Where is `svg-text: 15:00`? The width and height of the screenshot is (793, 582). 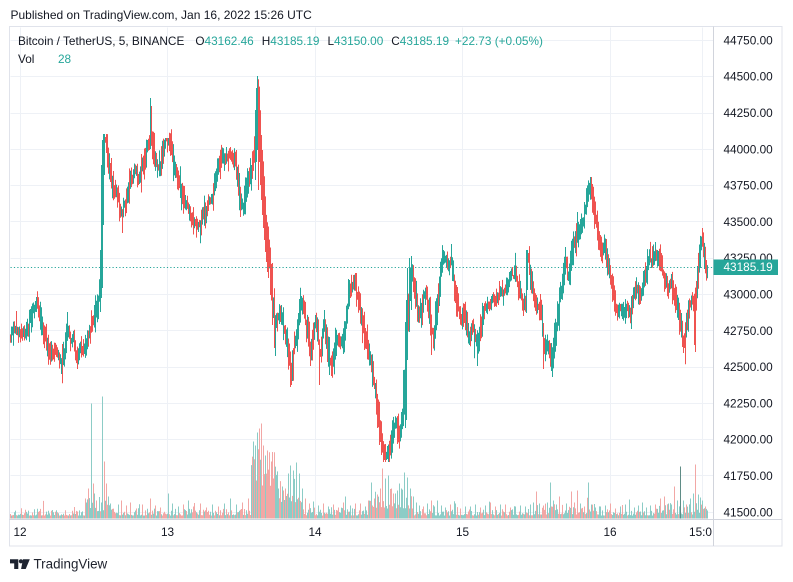
svg-text: 15:00 is located at coordinates (704, 532).